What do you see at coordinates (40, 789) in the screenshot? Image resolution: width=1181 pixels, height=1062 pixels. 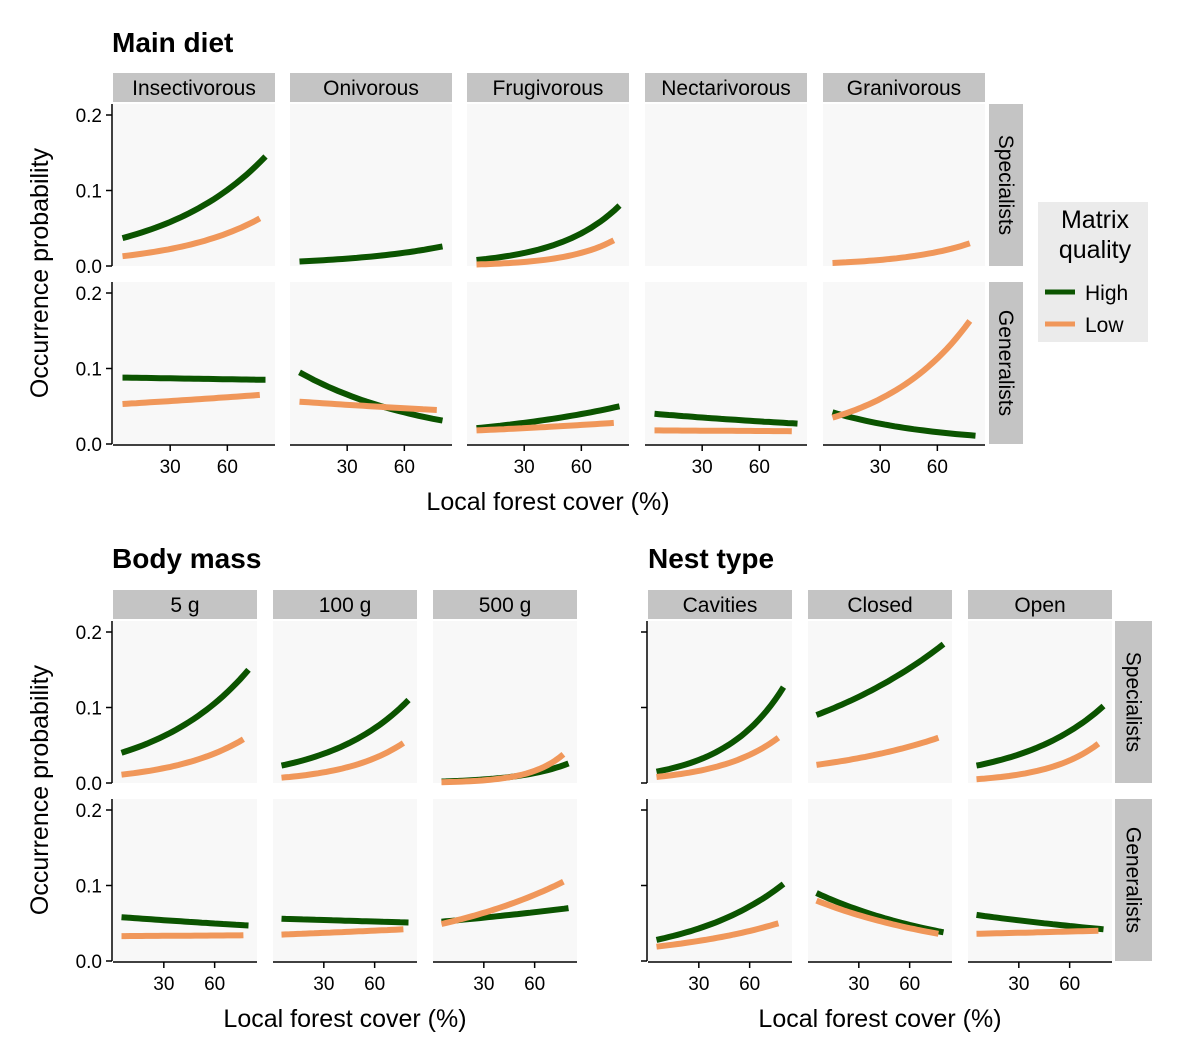 I see `y-axis-title: Occurrence probability` at bounding box center [40, 789].